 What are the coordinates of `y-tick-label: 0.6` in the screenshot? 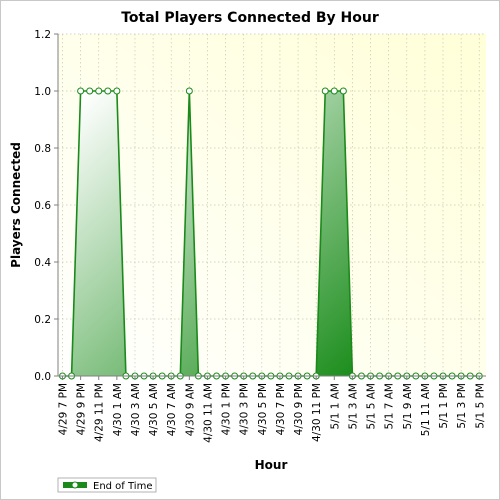 It's located at (42, 206).